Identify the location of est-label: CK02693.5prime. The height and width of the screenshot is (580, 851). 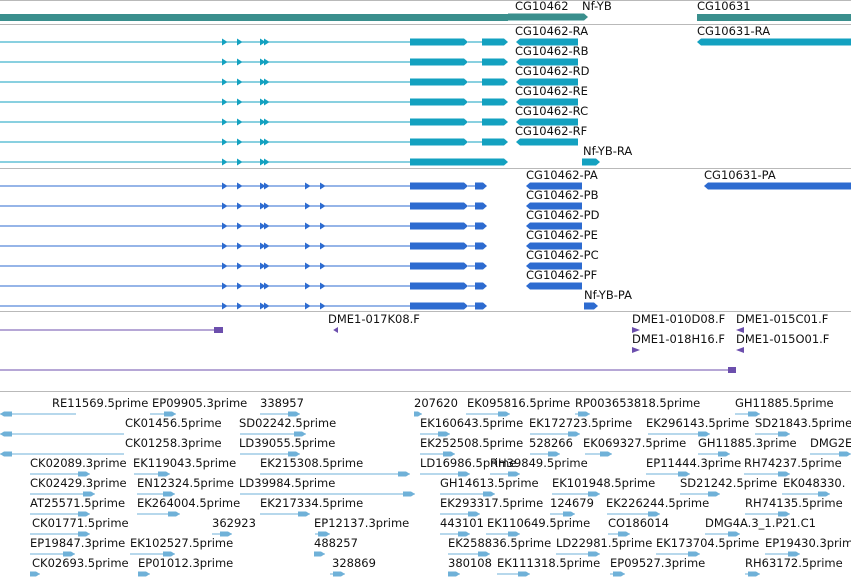
(80, 563).